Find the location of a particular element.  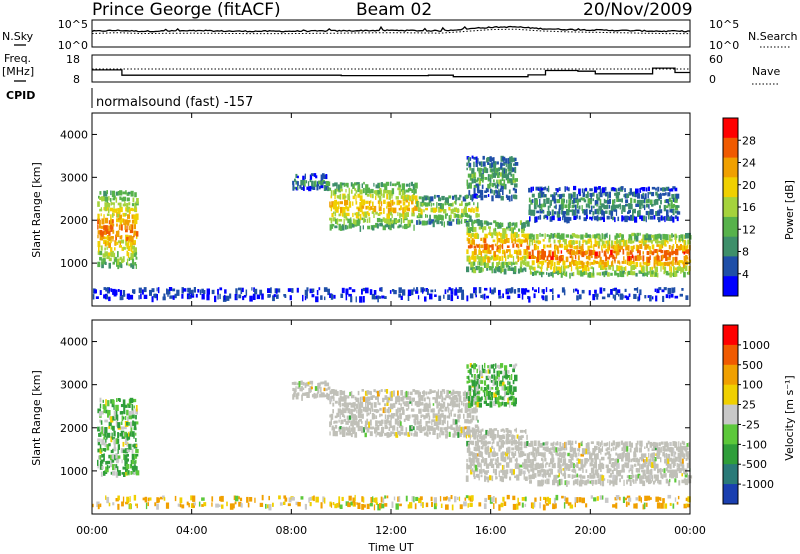

power-ytick-label: 2000 is located at coordinates (74, 220).